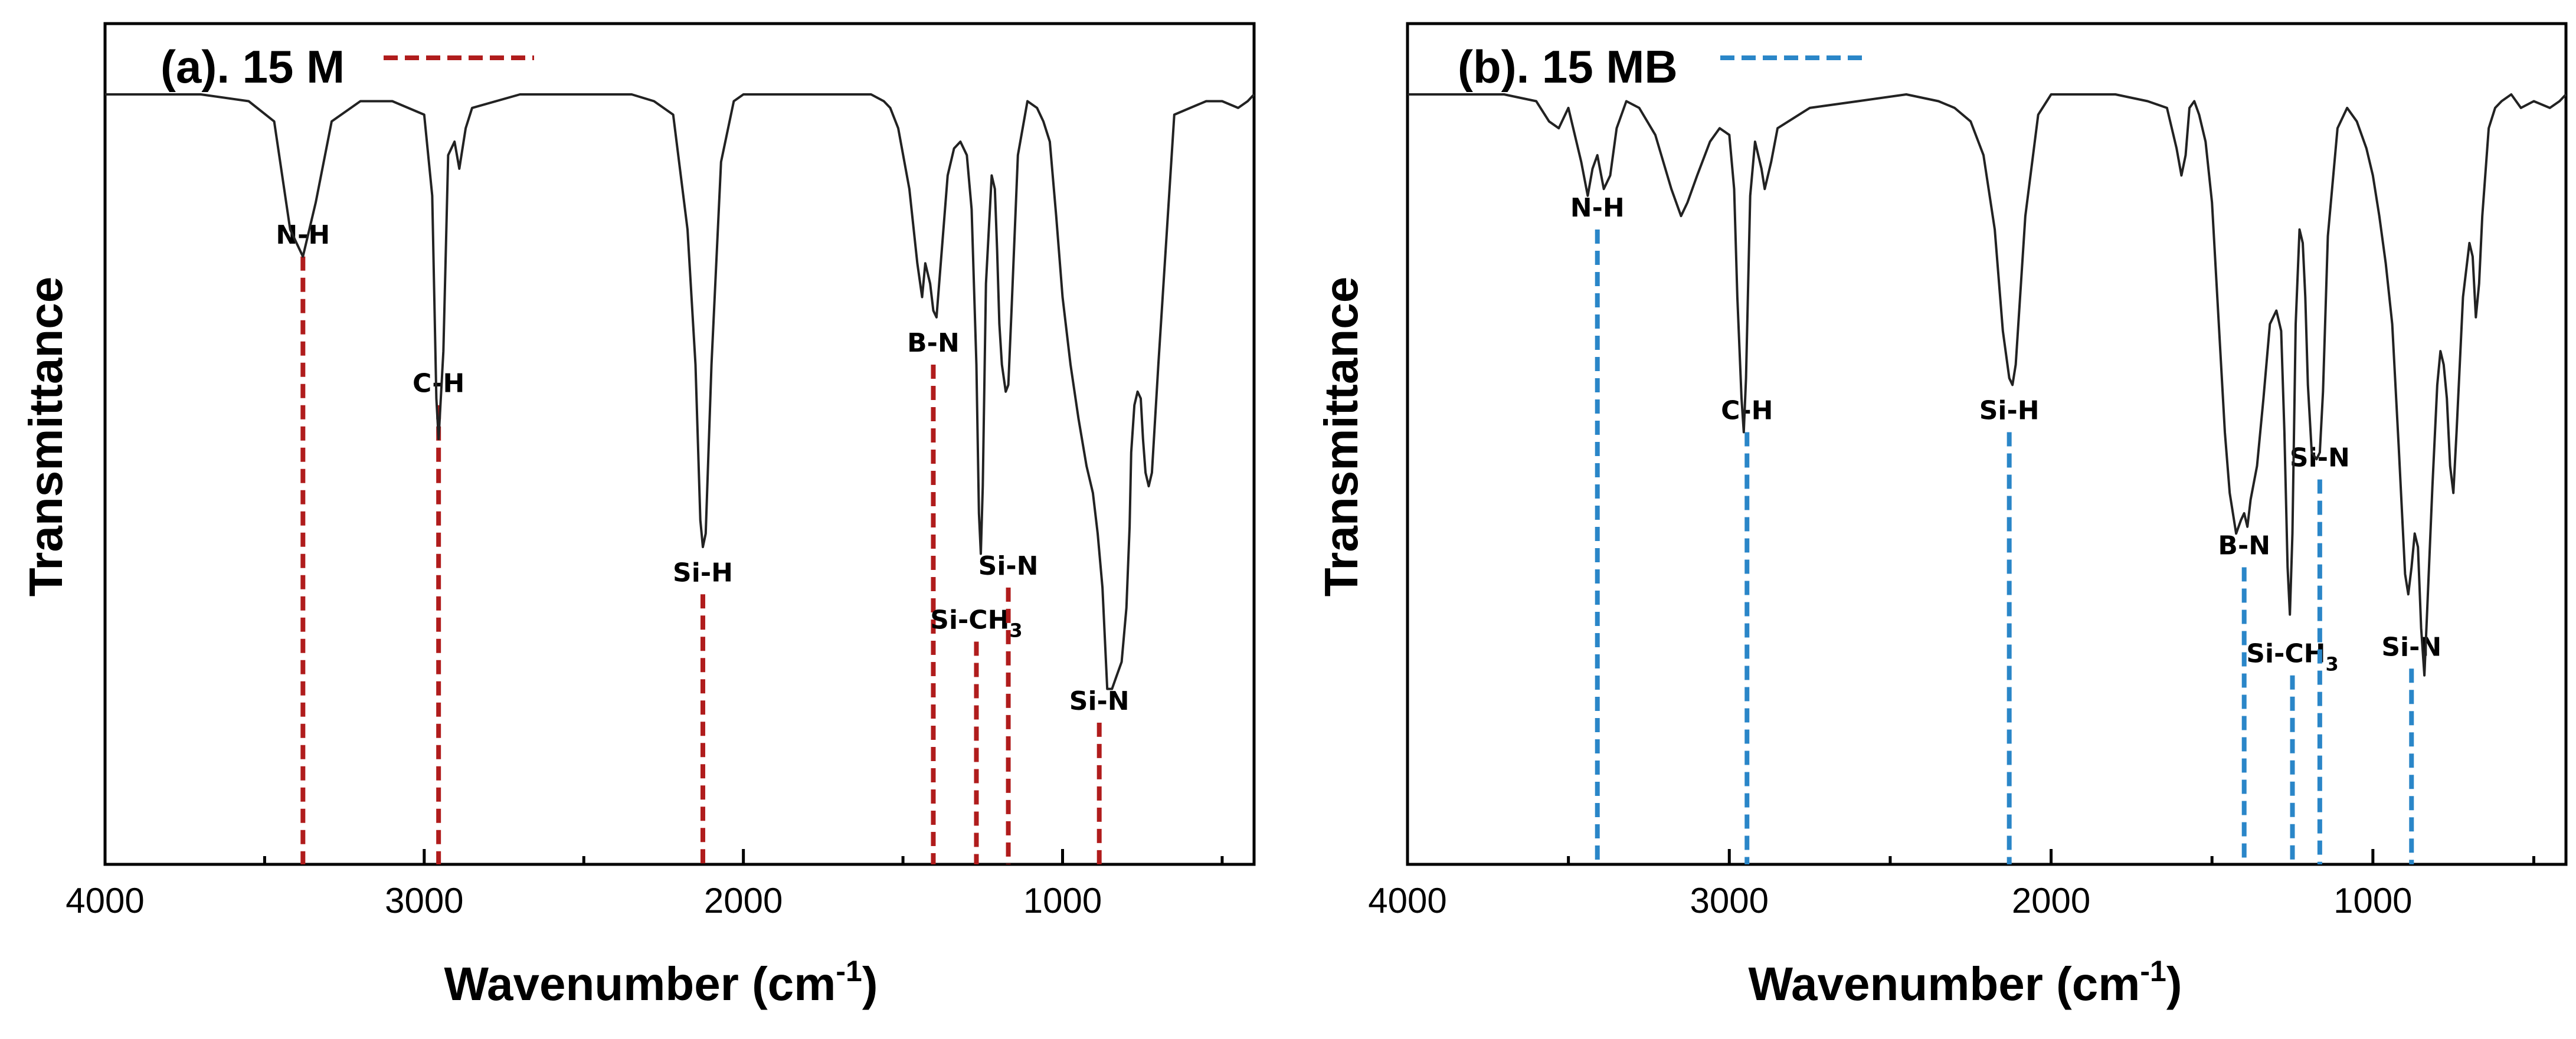 The height and width of the screenshot is (1039, 2576). Describe the element at coordinates (934, 343) in the screenshot. I see `panel-a-peak-label: B-N` at that location.